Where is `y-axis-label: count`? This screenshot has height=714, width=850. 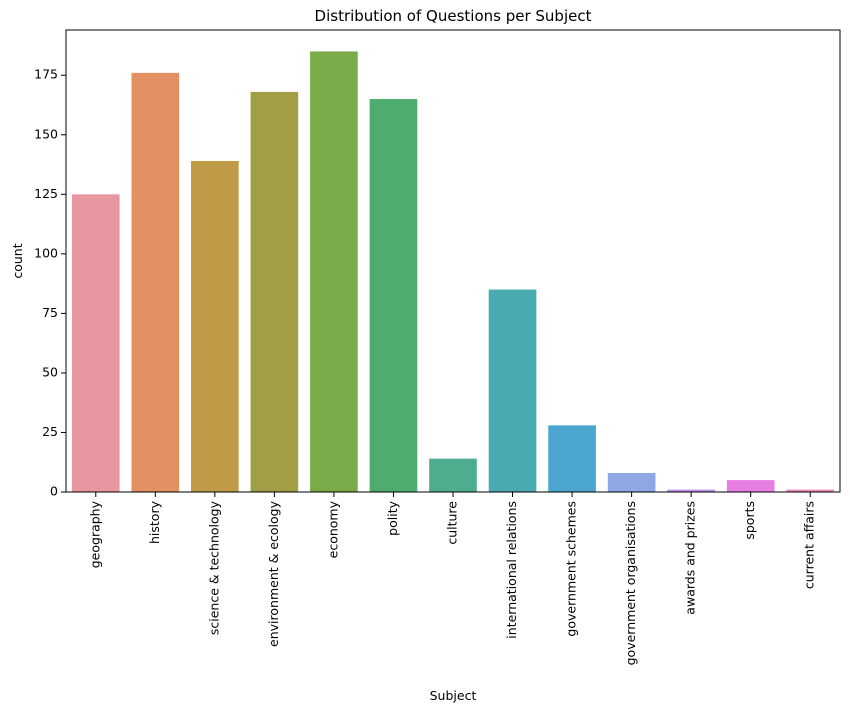
y-axis-label: count is located at coordinates (17, 260).